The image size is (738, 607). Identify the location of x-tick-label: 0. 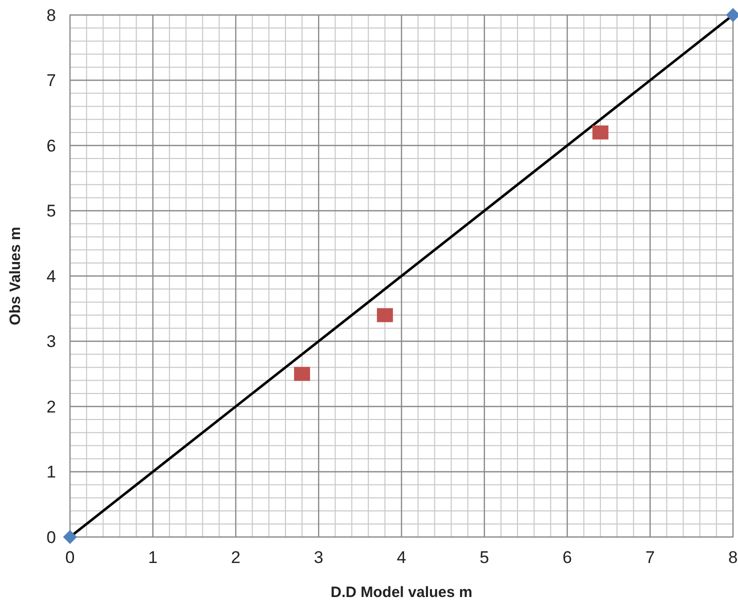
(70, 557).